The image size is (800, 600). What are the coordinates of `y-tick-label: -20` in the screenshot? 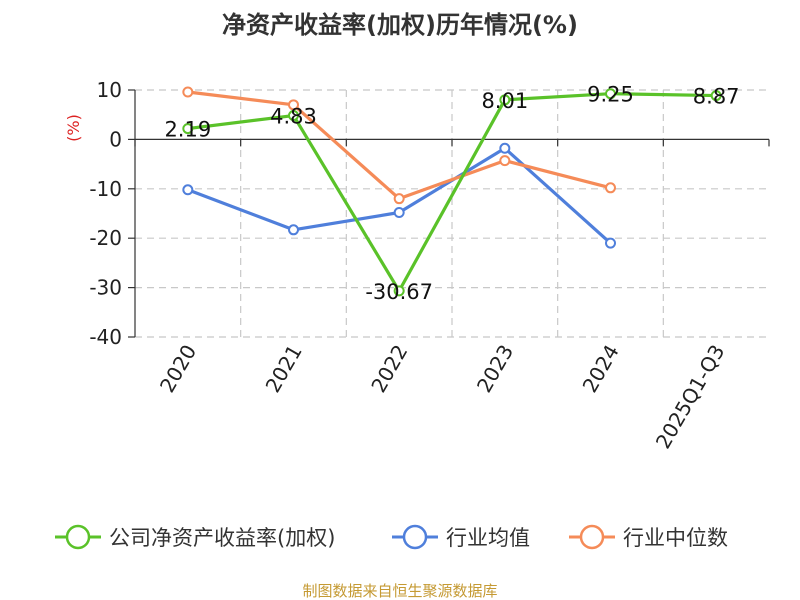 It's located at (105, 238).